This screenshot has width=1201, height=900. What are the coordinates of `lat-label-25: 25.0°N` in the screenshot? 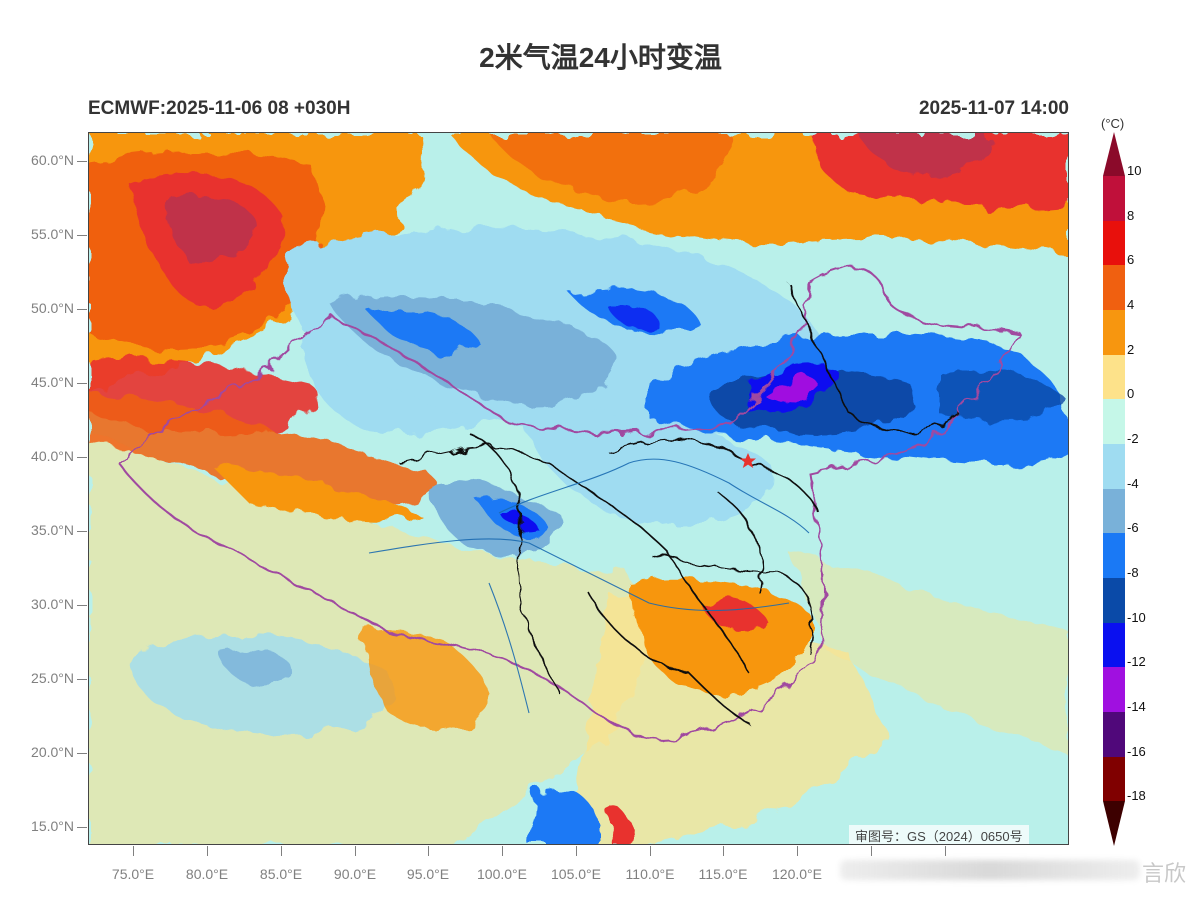 It's located at (52, 678).